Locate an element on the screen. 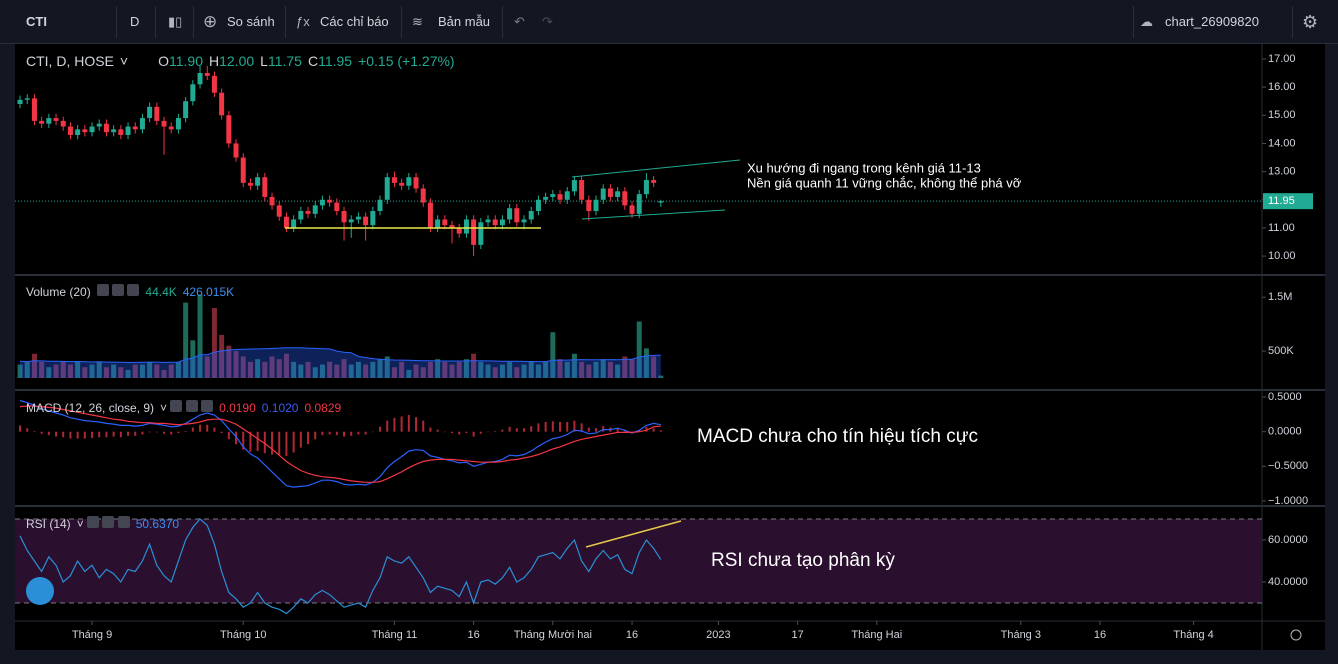 The height and width of the screenshot is (664, 1338). legend-title: CTI, D, HOSE is located at coordinates (70, 61).